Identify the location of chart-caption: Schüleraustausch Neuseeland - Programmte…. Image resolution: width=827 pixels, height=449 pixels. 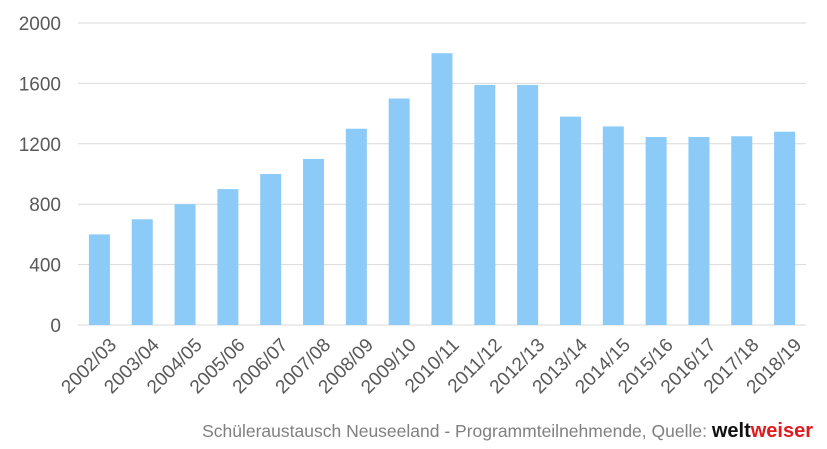
(507, 431).